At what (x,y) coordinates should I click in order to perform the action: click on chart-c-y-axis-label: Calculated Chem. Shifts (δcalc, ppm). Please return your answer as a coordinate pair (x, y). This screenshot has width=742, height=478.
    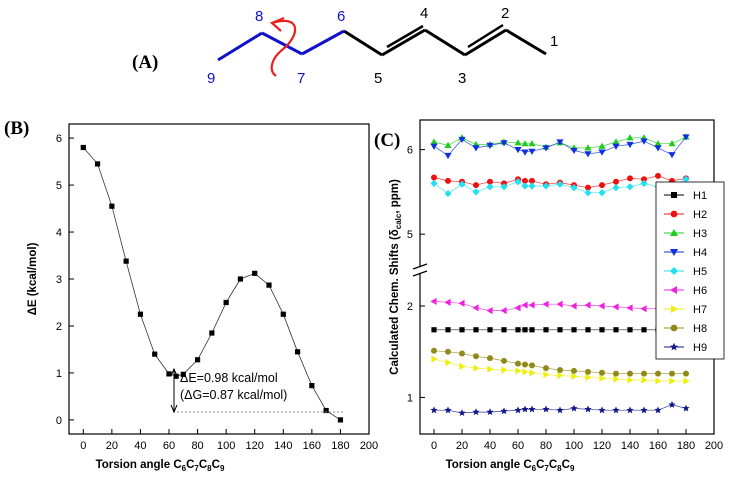
    Looking at the image, I should click on (396, 277).